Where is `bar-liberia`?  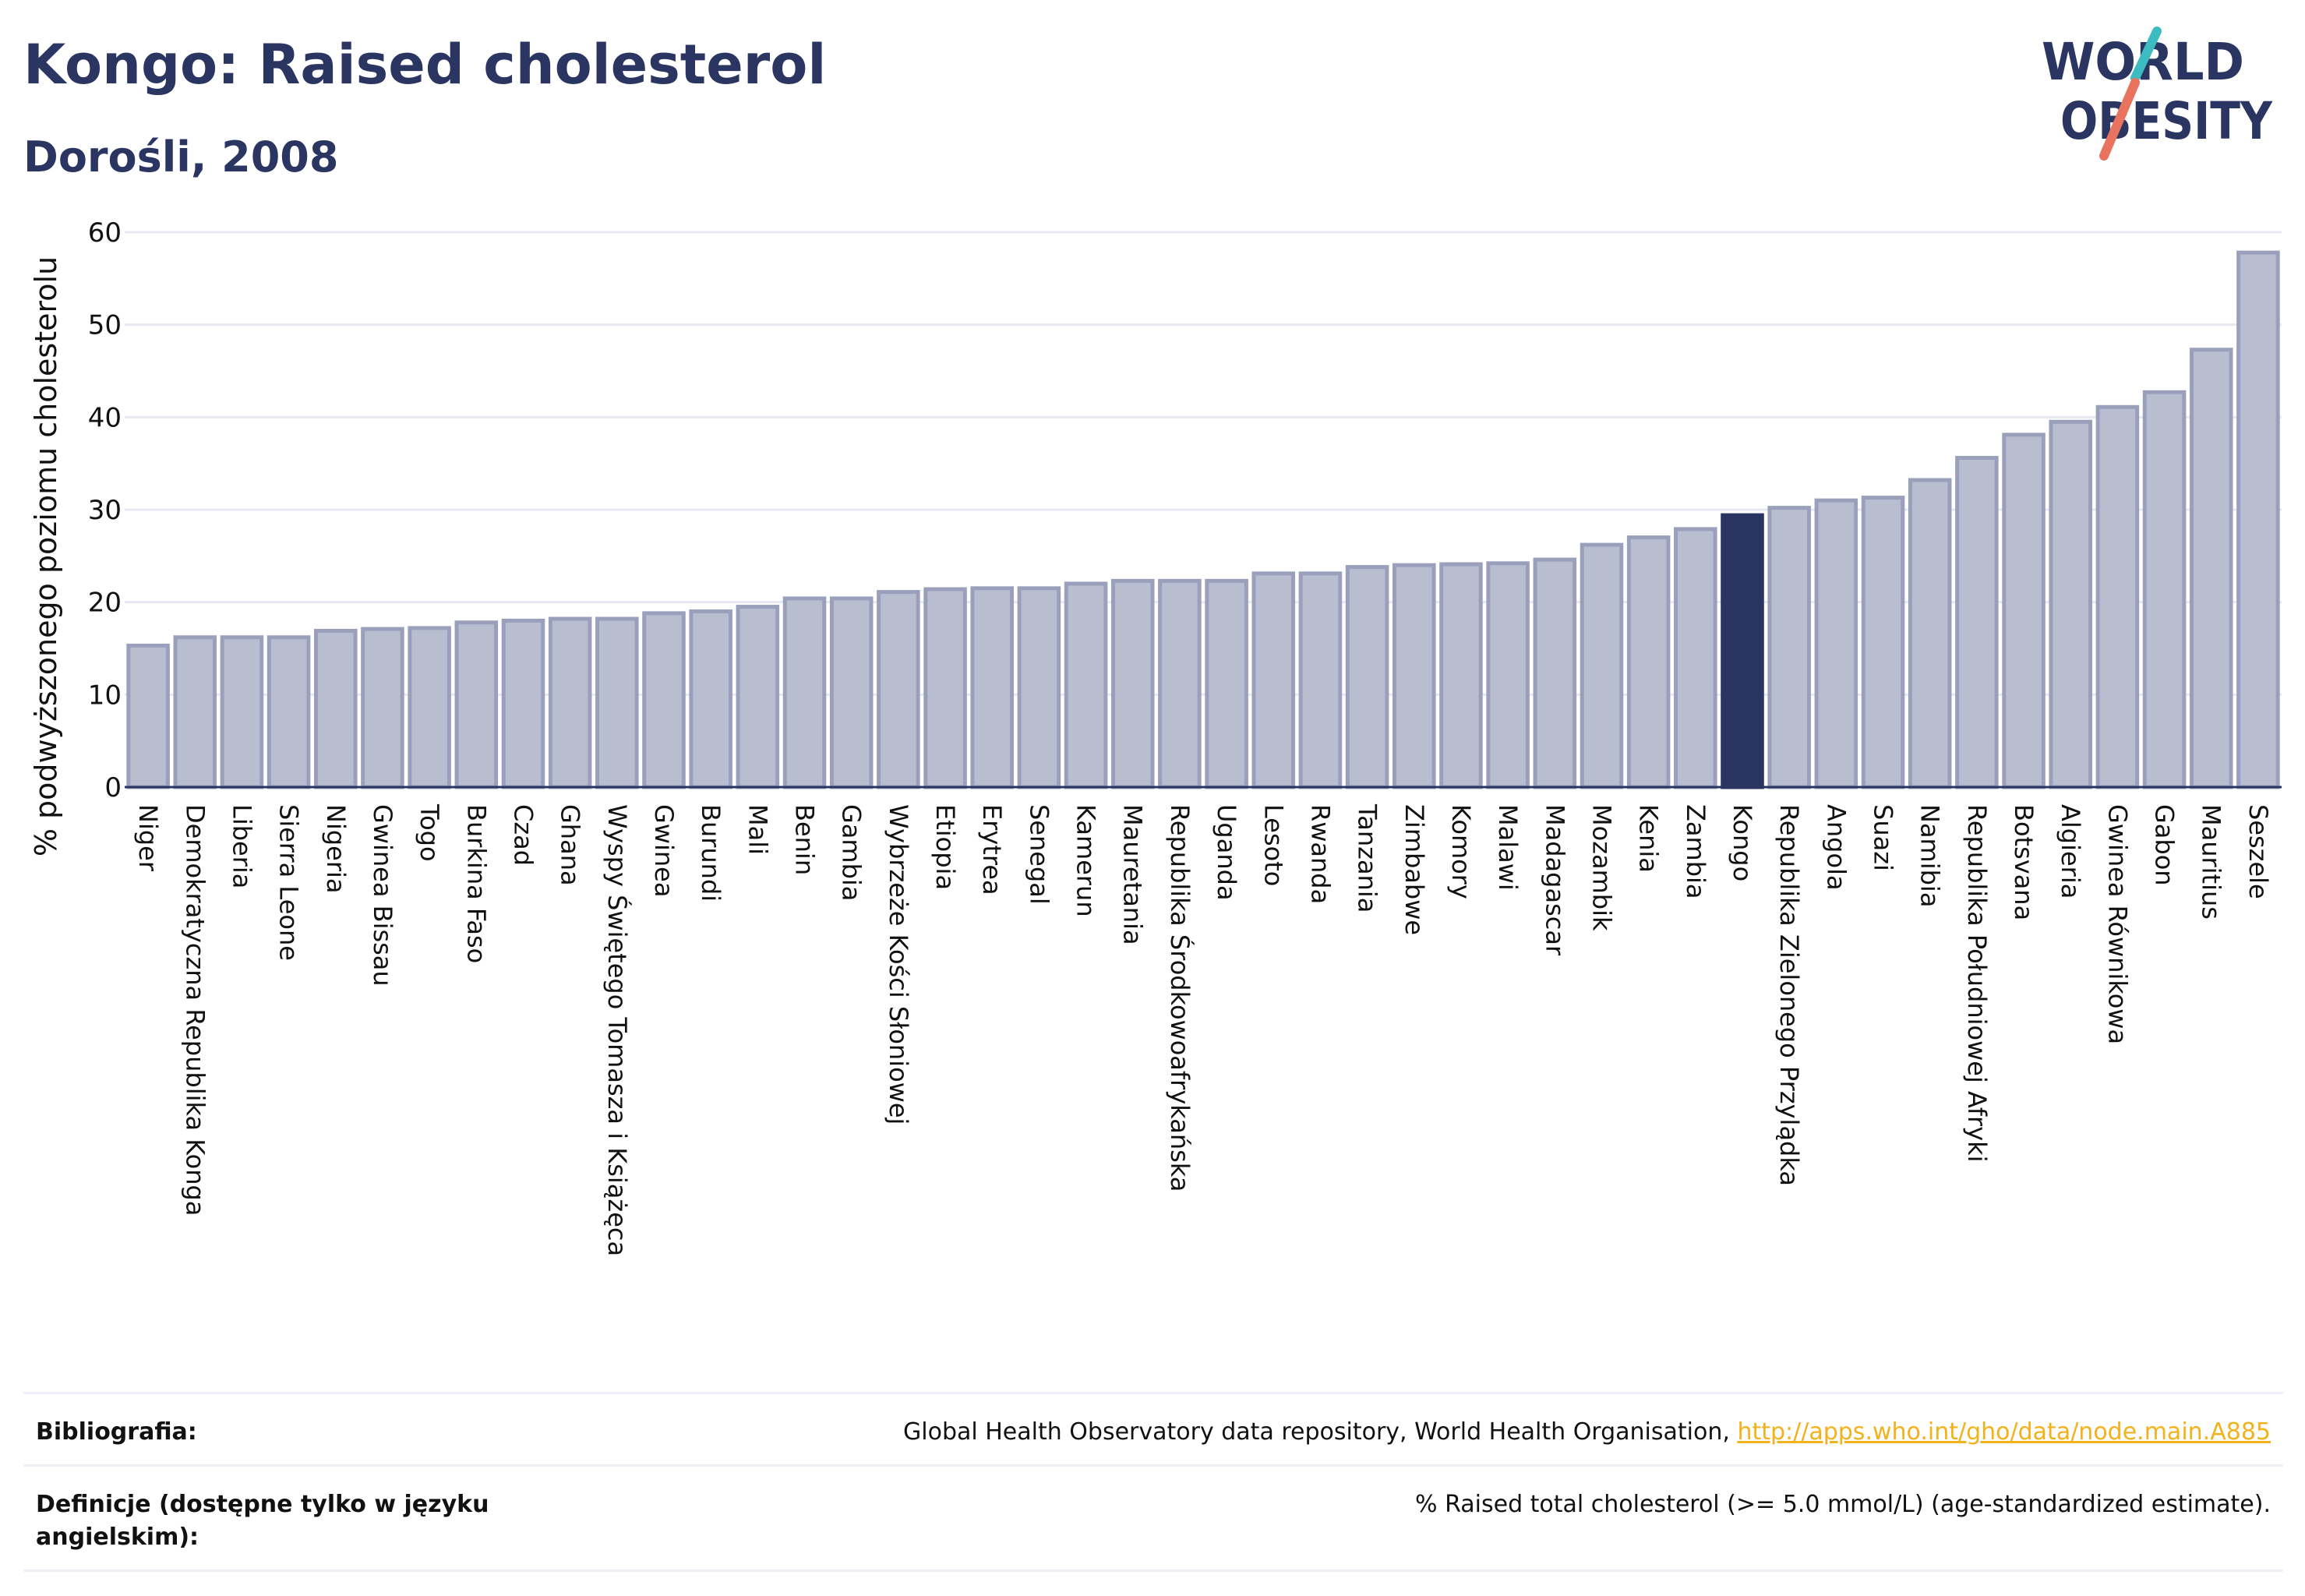
bar-liberia is located at coordinates (242, 712).